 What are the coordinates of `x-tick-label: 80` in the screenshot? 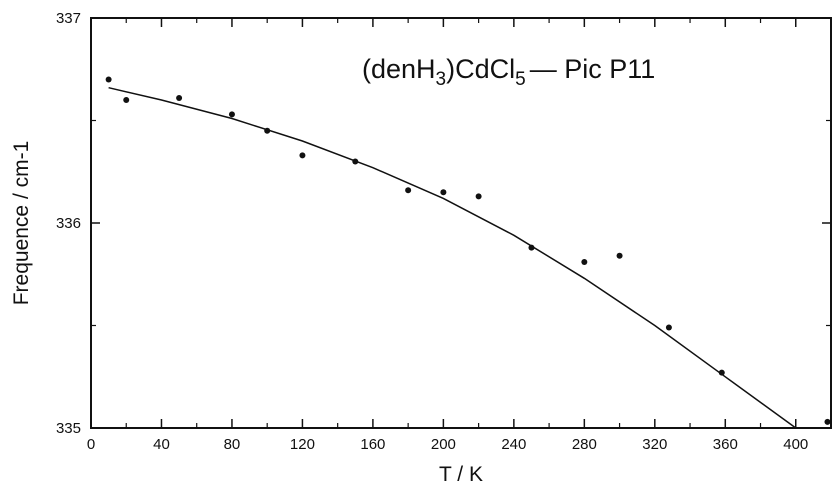 It's located at (232, 444).